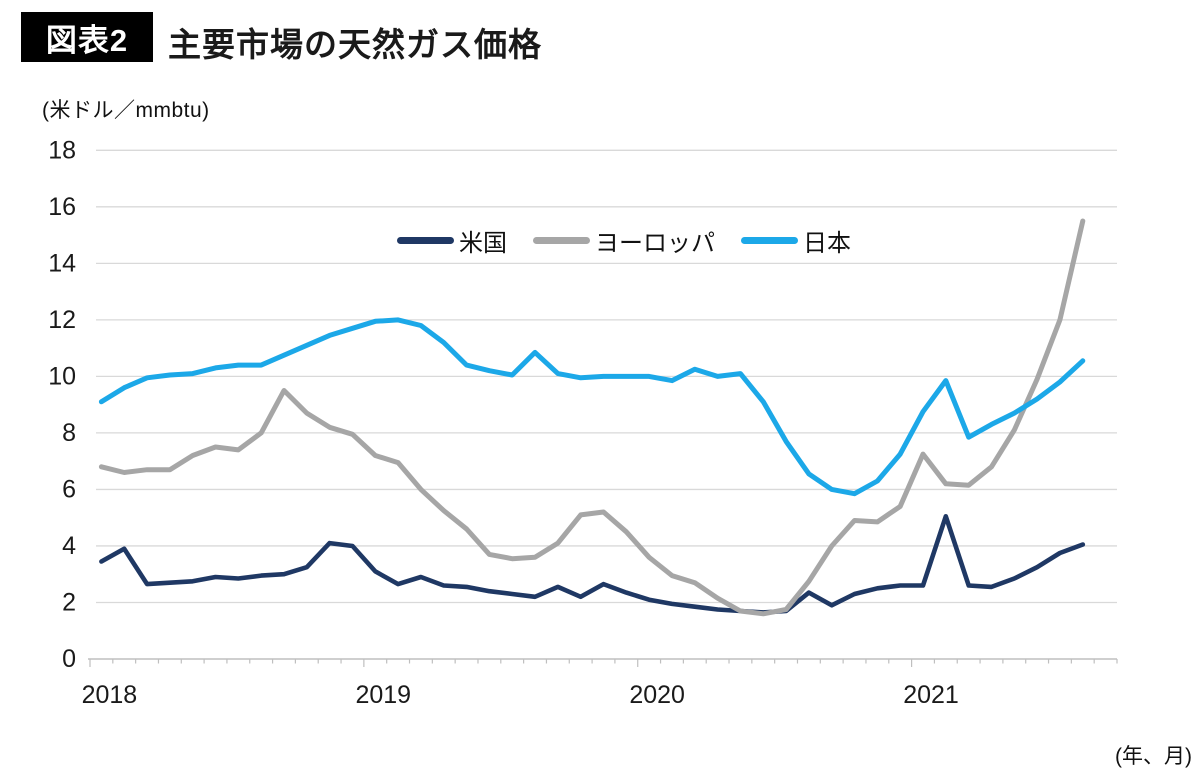 Image resolution: width=1200 pixels, height=780 pixels. I want to click on x-axis-unit-note: (年、月), so click(1153, 756).